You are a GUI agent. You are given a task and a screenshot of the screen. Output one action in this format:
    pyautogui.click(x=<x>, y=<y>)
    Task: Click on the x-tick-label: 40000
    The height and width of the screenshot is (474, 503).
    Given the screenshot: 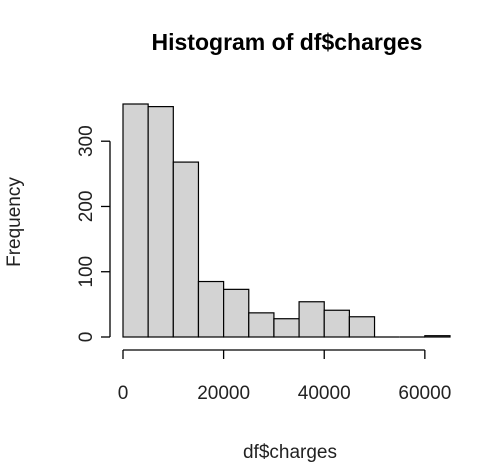 What is the action you would take?
    pyautogui.click(x=324, y=393)
    